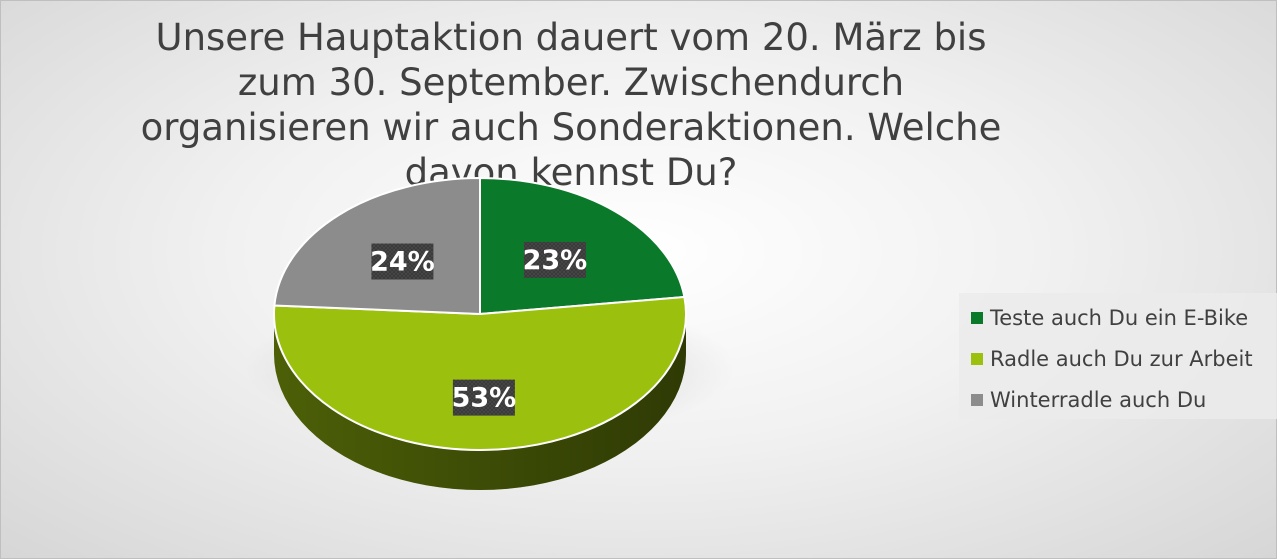  I want to click on legend-item: Radle auch Du zur Arbeit, so click(1124, 358).